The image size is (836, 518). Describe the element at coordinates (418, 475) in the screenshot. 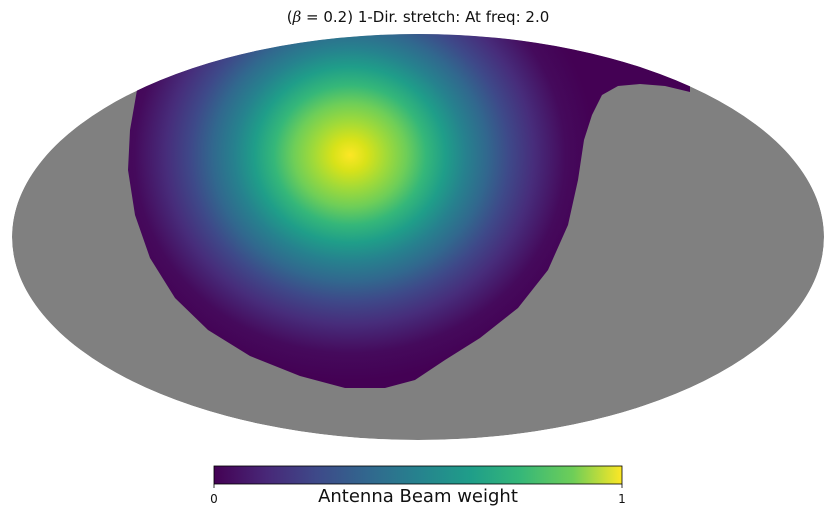

I see `colorbar` at that location.